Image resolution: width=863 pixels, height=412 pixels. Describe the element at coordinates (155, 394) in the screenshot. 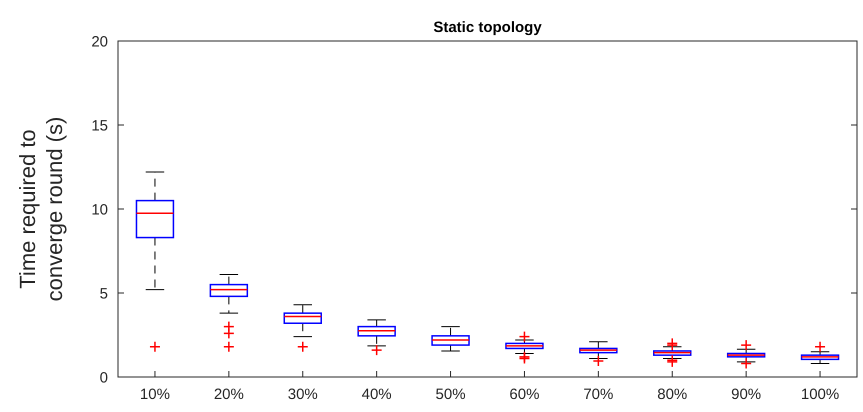

I see `x-tick-label: 10%` at that location.